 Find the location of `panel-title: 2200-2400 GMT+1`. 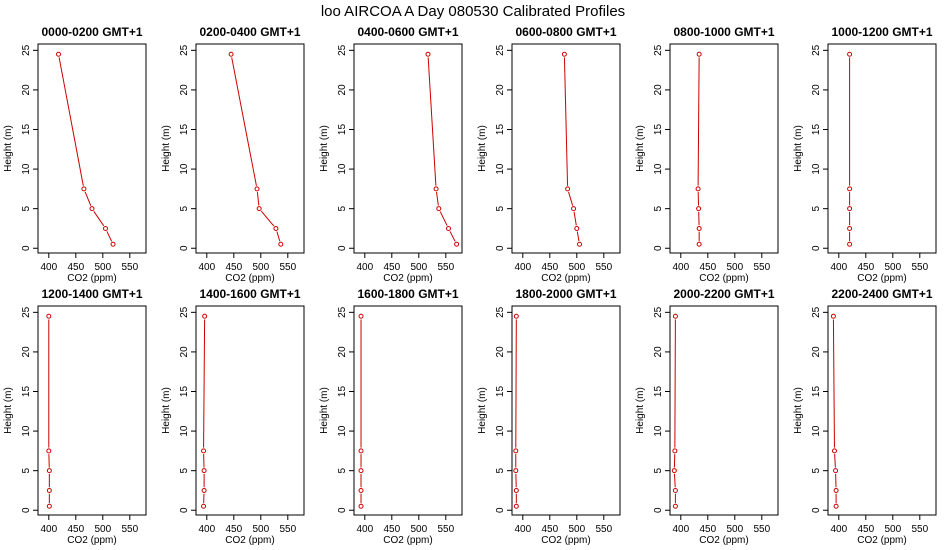

panel-title: 2200-2400 GMT+1 is located at coordinates (881, 294).